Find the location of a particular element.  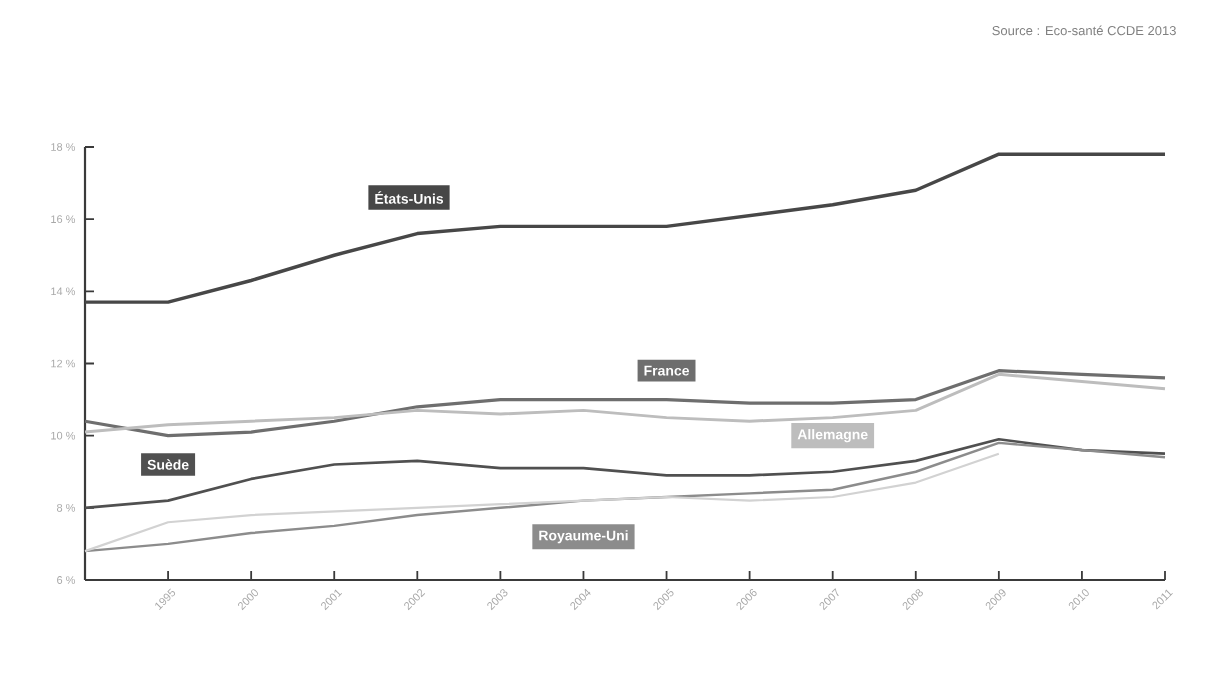

y-tick-label: 6 % is located at coordinates (66, 580).